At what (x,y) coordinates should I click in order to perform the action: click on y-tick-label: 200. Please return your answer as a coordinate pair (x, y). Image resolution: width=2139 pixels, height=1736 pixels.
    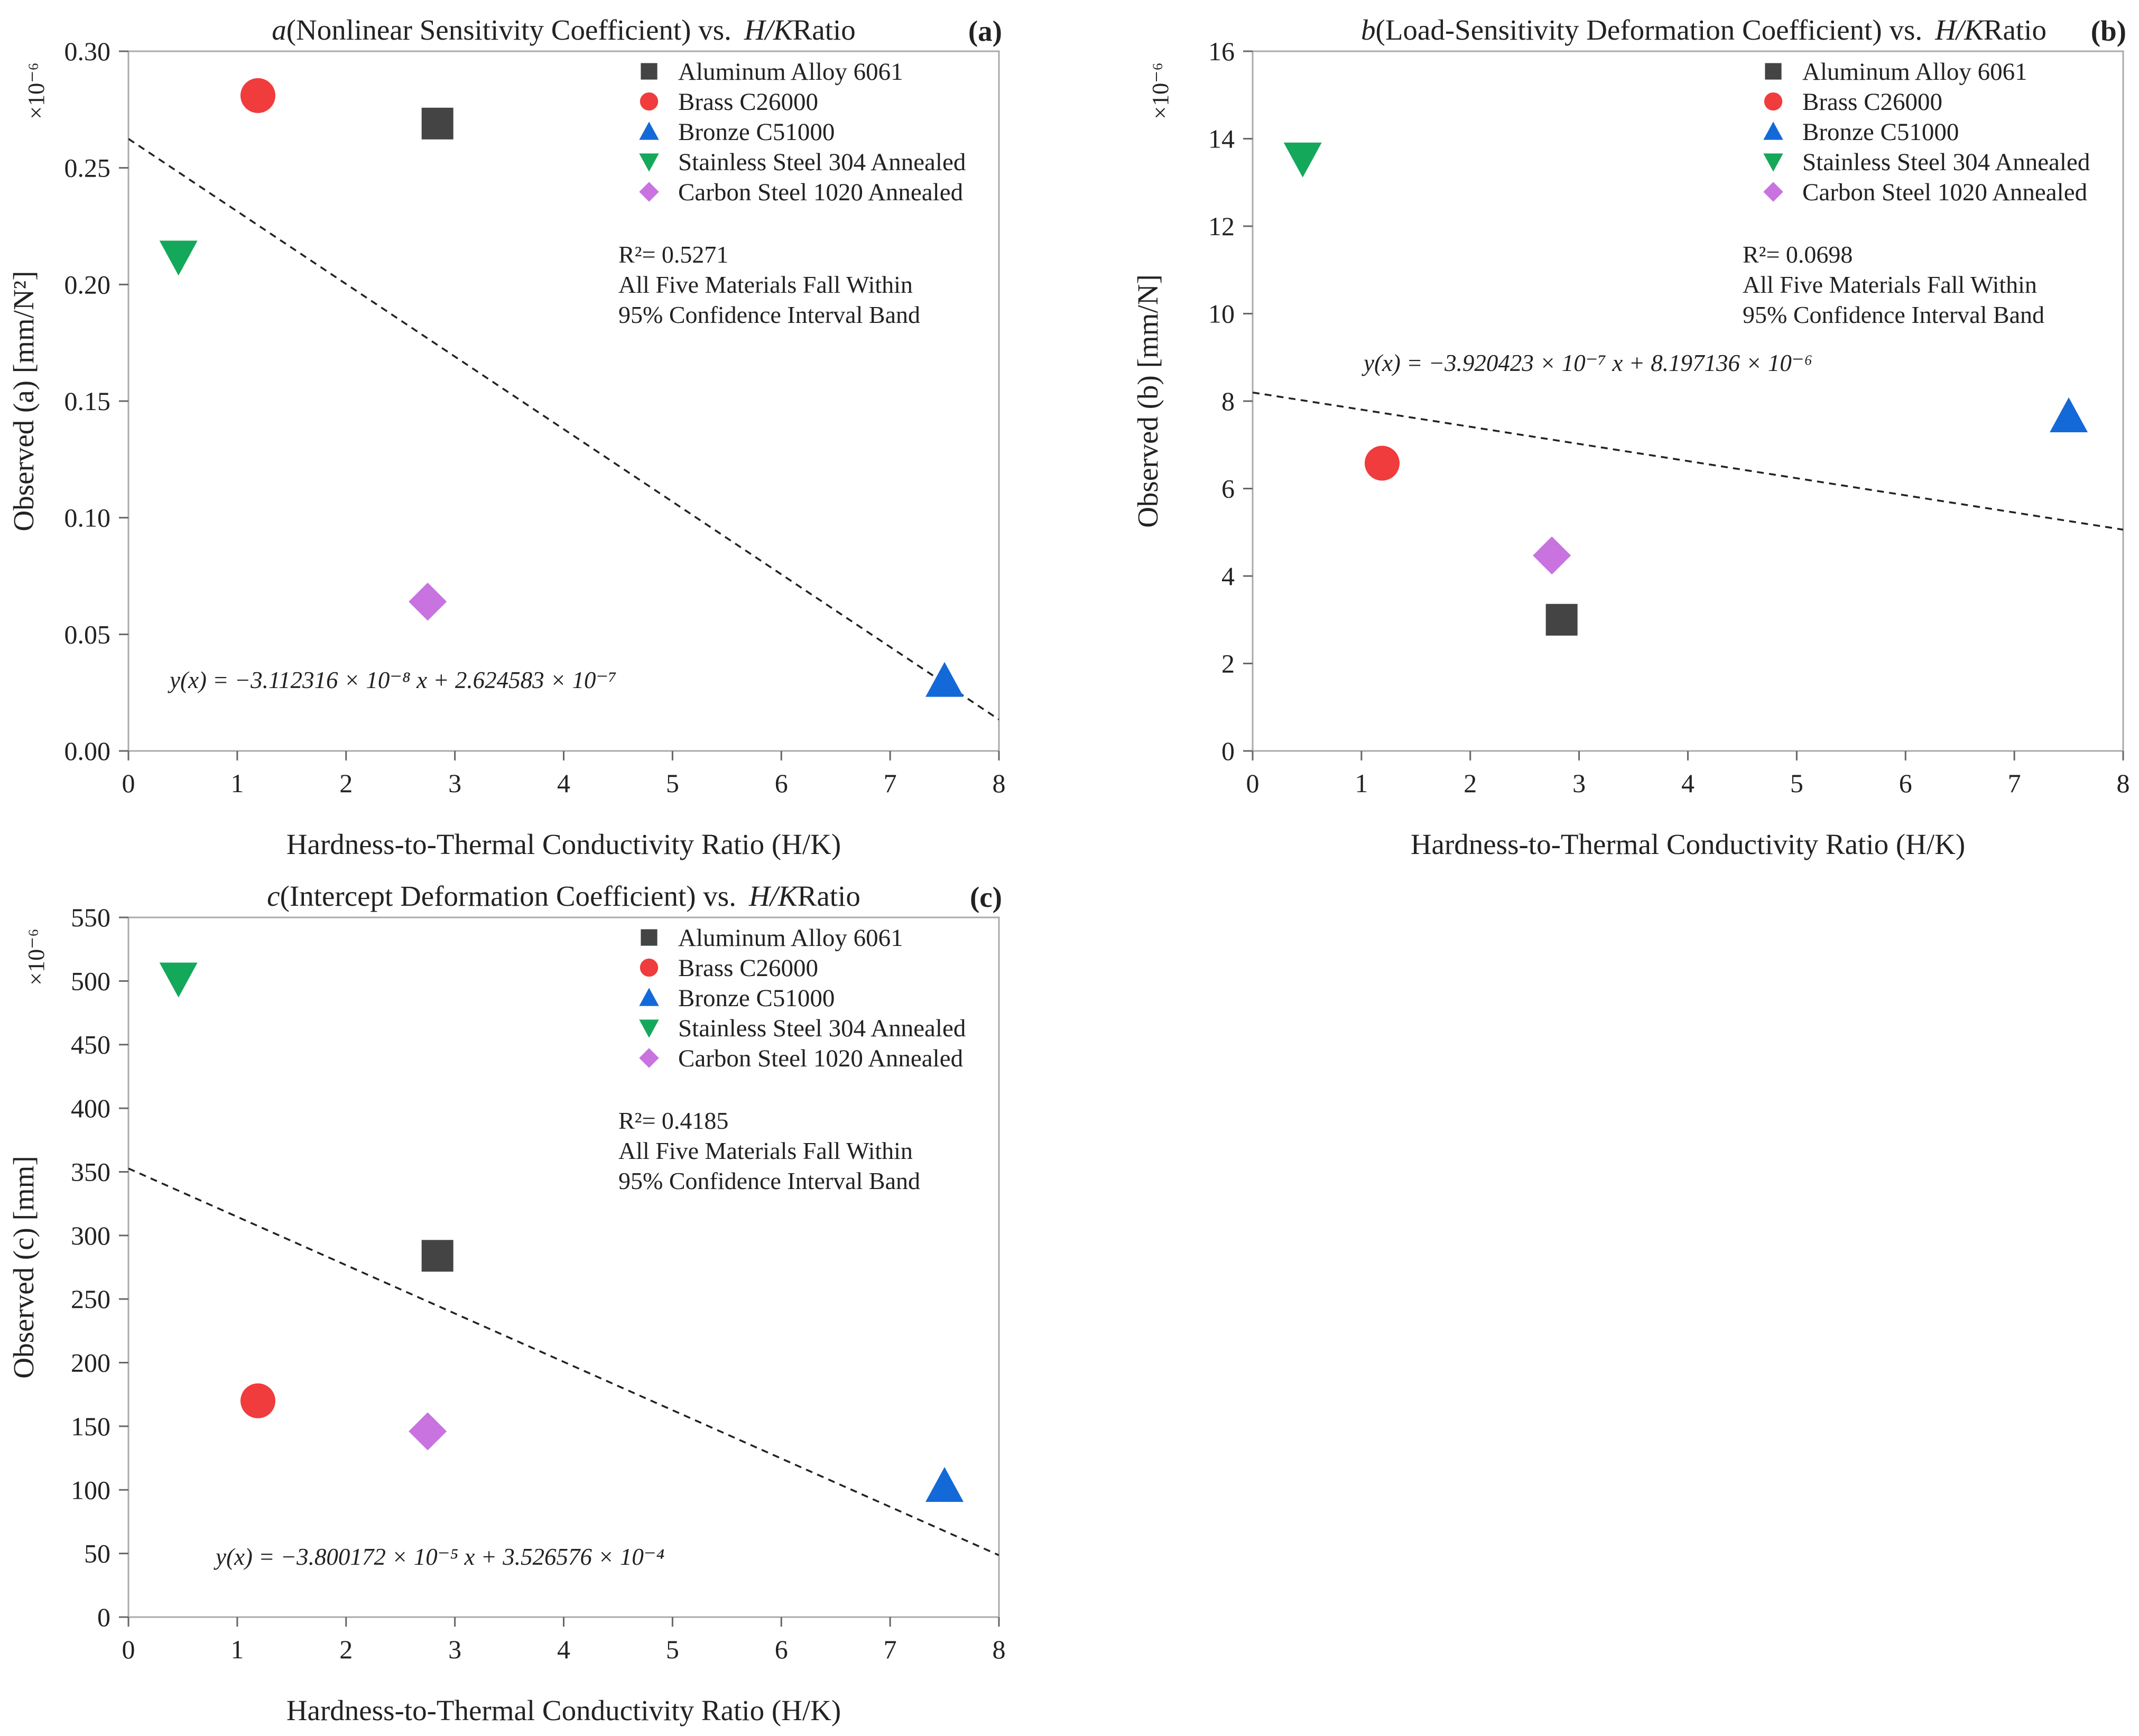
    Looking at the image, I should click on (91, 1363).